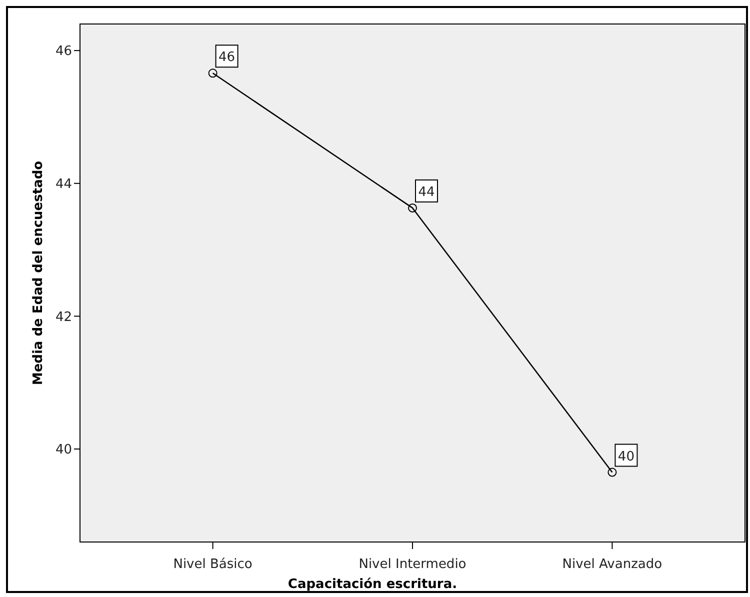  What do you see at coordinates (626, 456) in the screenshot?
I see `data-label: 40` at bounding box center [626, 456].